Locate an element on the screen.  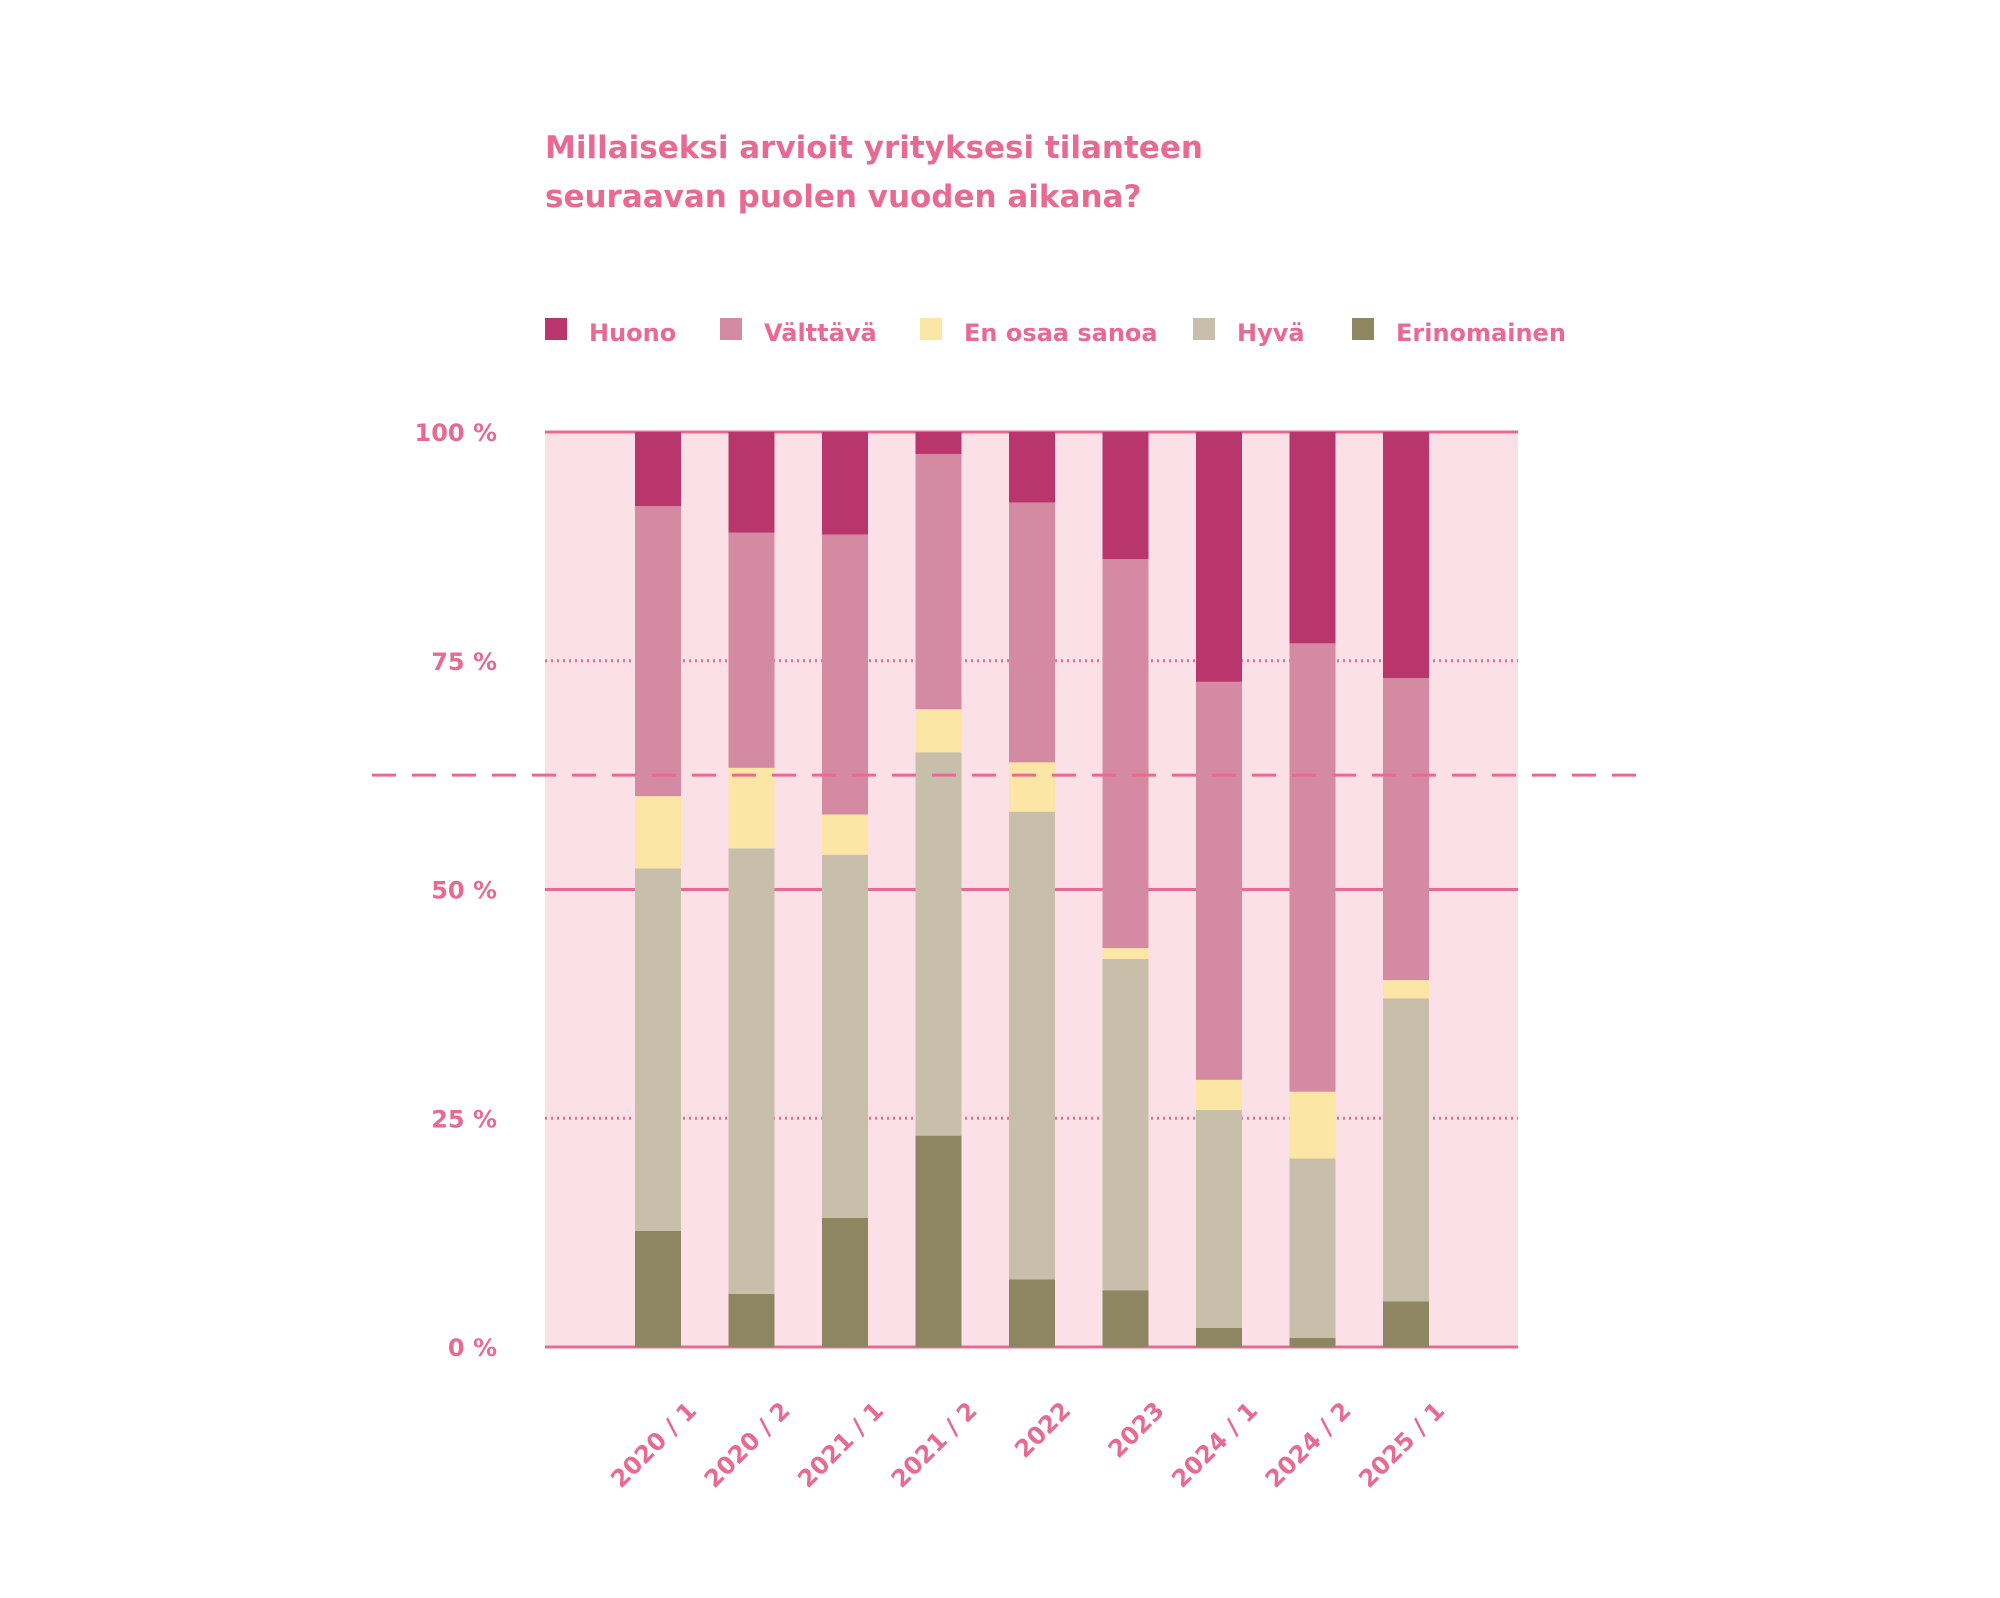
y-tick-label: 100 % is located at coordinates (456, 433).